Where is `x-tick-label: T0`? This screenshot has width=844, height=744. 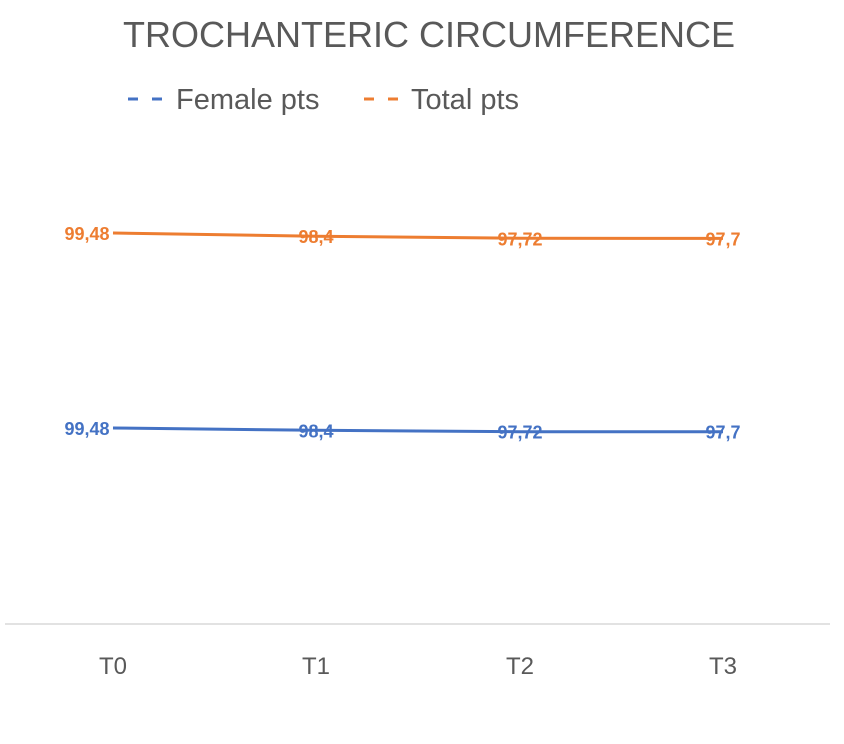
x-tick-label: T0 is located at coordinates (113, 666).